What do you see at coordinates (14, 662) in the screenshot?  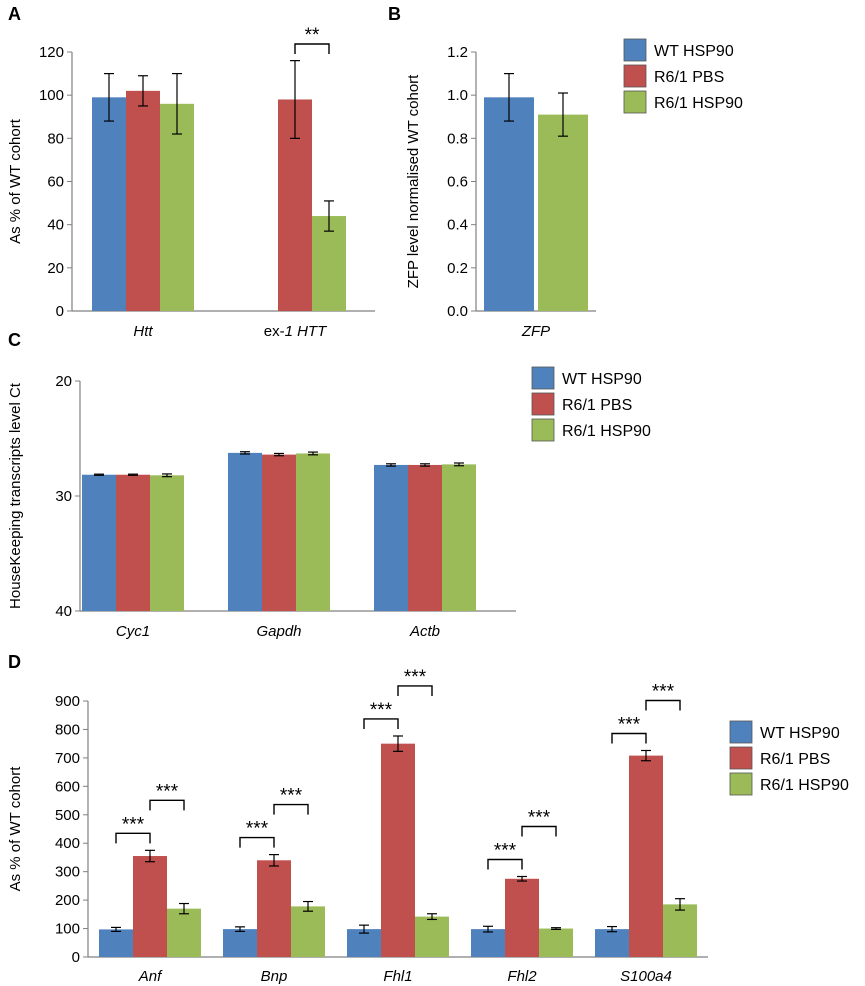 I see `panel-letter: D` at bounding box center [14, 662].